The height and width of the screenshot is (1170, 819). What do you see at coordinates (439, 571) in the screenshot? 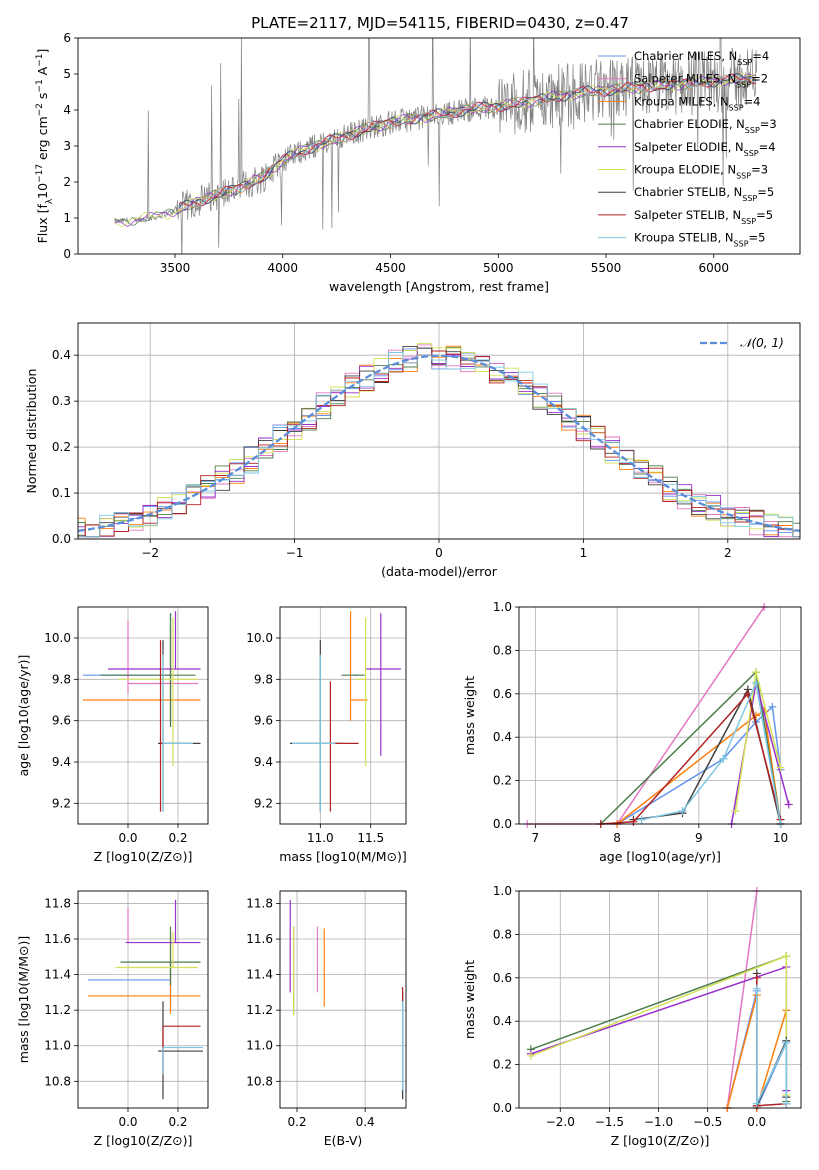
I see `x-axis-label: (data-model)/error` at bounding box center [439, 571].